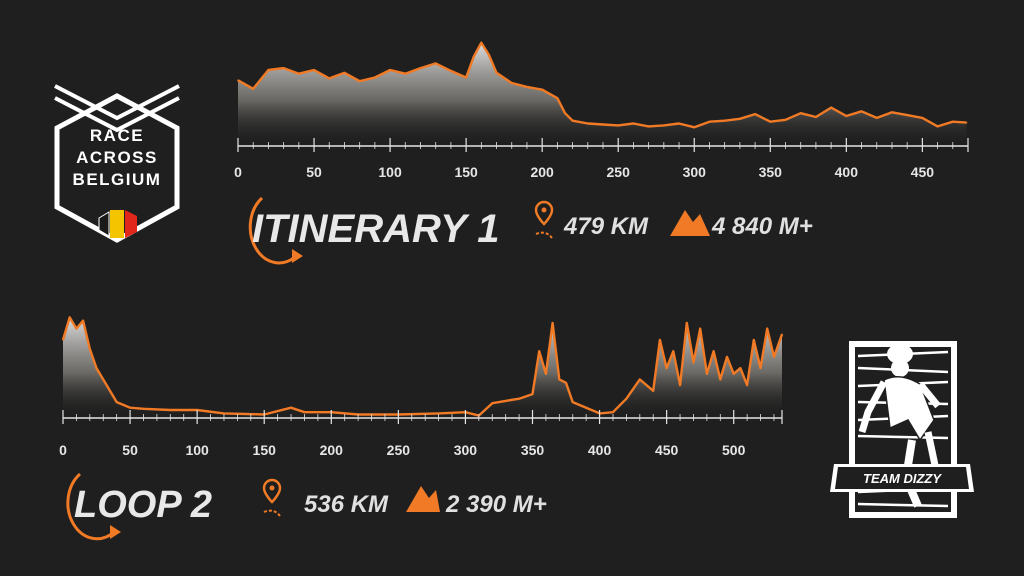  What do you see at coordinates (273, 230) in the screenshot?
I see `circular-arrow-icon` at bounding box center [273, 230].